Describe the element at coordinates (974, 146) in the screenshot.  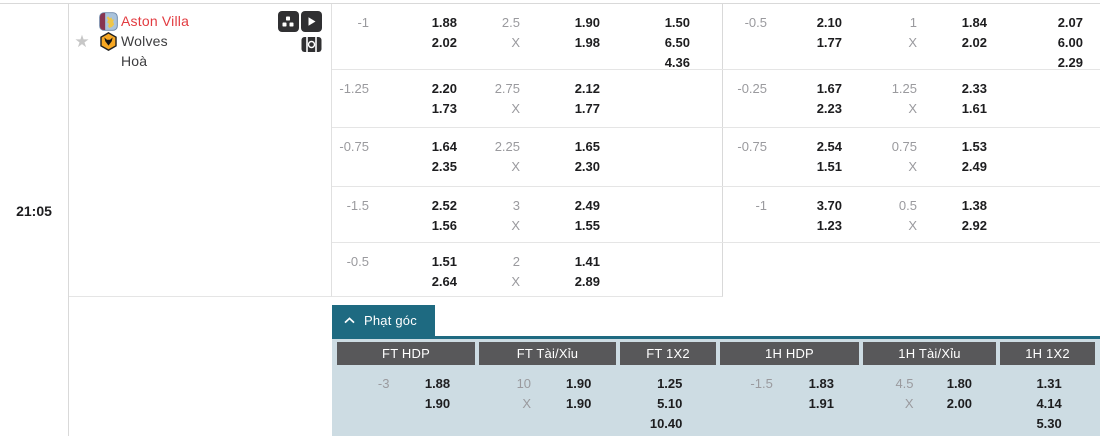
I see `over-odds: 1.53` at that location.